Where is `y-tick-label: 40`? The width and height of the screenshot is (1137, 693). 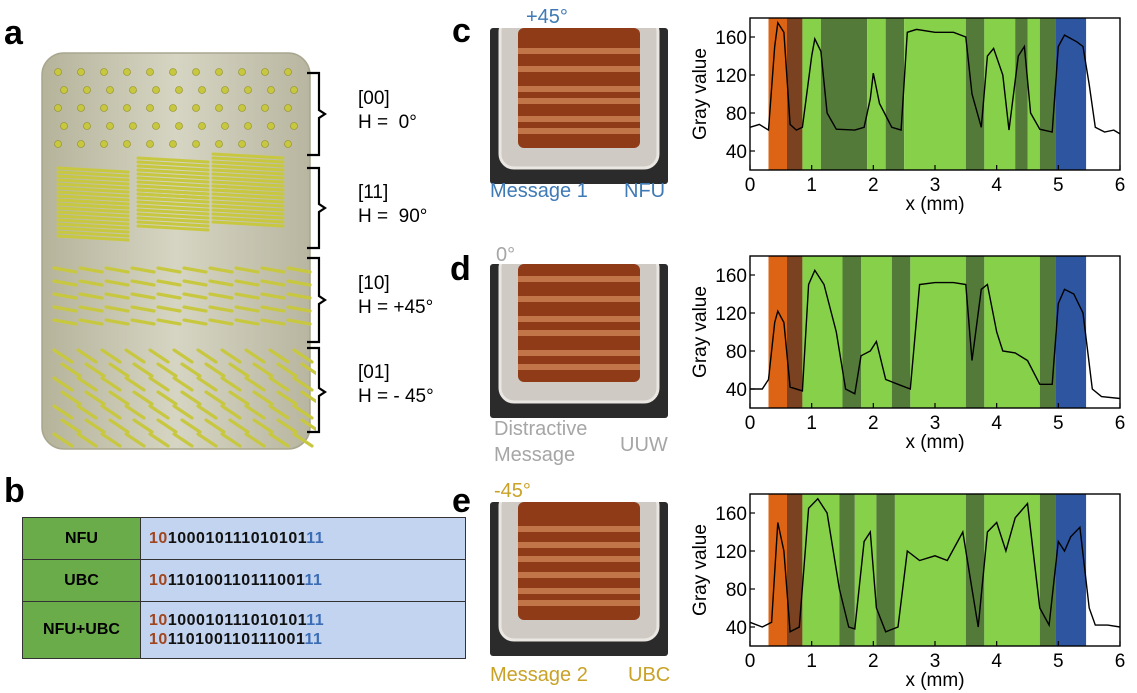 y-tick-label: 40 is located at coordinates (736, 390).